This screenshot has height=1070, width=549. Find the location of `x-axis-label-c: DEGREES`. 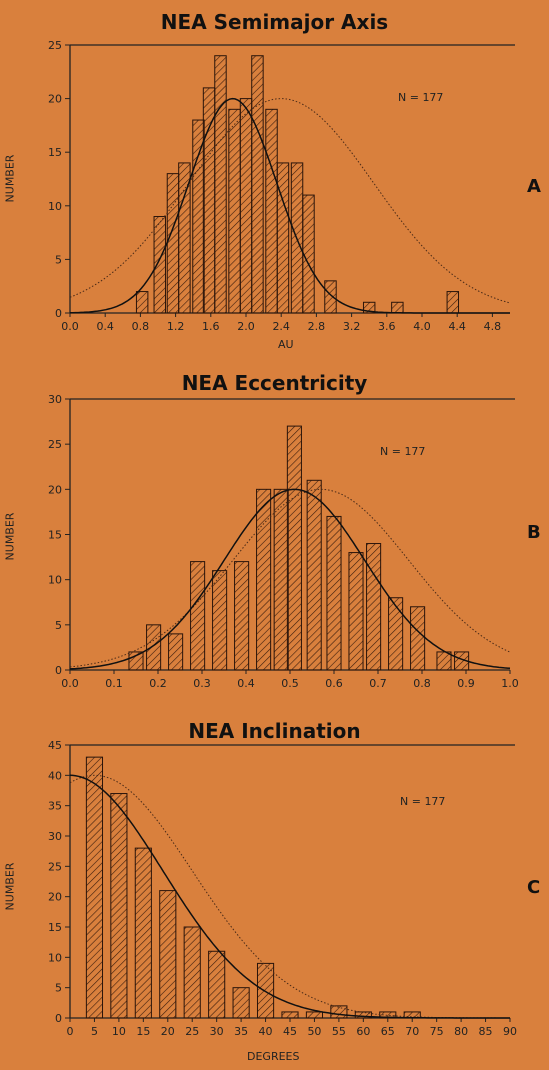

x-axis-label-c: DEGREES is located at coordinates (273, 1056).